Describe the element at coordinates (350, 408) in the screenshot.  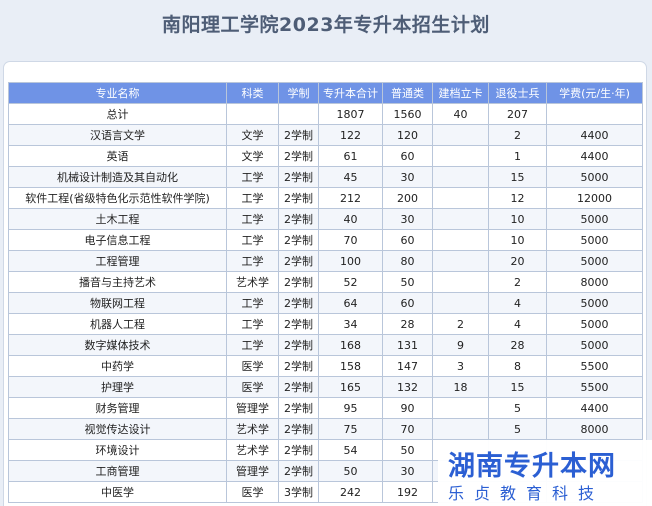
I see `table-cell: 95` at that location.